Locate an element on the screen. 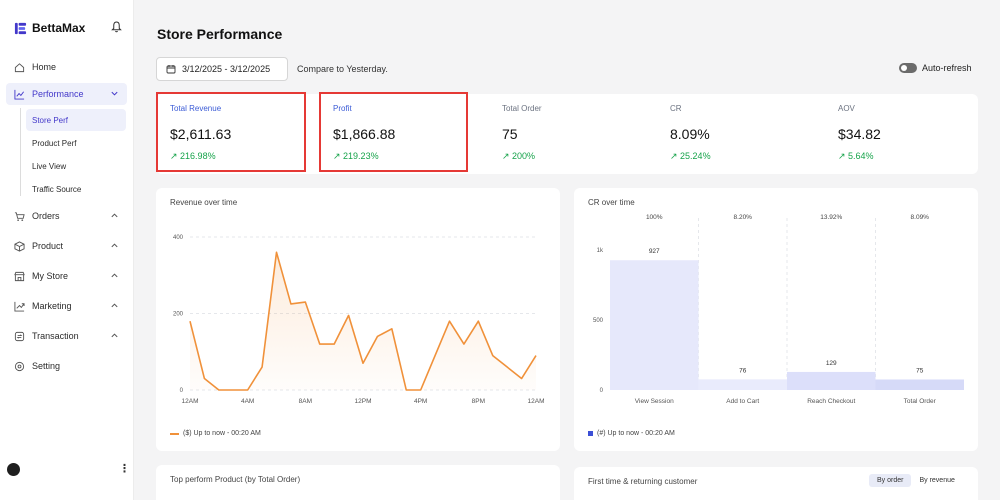 Image resolution: width=1000 pixels, height=500 pixels. metric-value: $2,611.63 is located at coordinates (201, 134).